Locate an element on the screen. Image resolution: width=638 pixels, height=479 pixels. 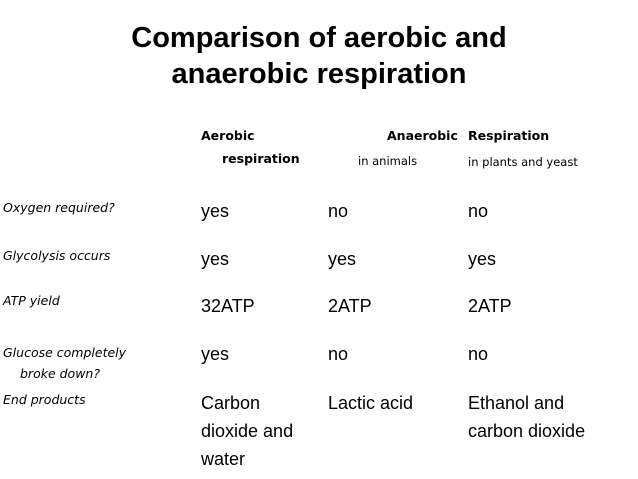
row-label-glucose-line1: Glucose completely is located at coordinates (65, 352).